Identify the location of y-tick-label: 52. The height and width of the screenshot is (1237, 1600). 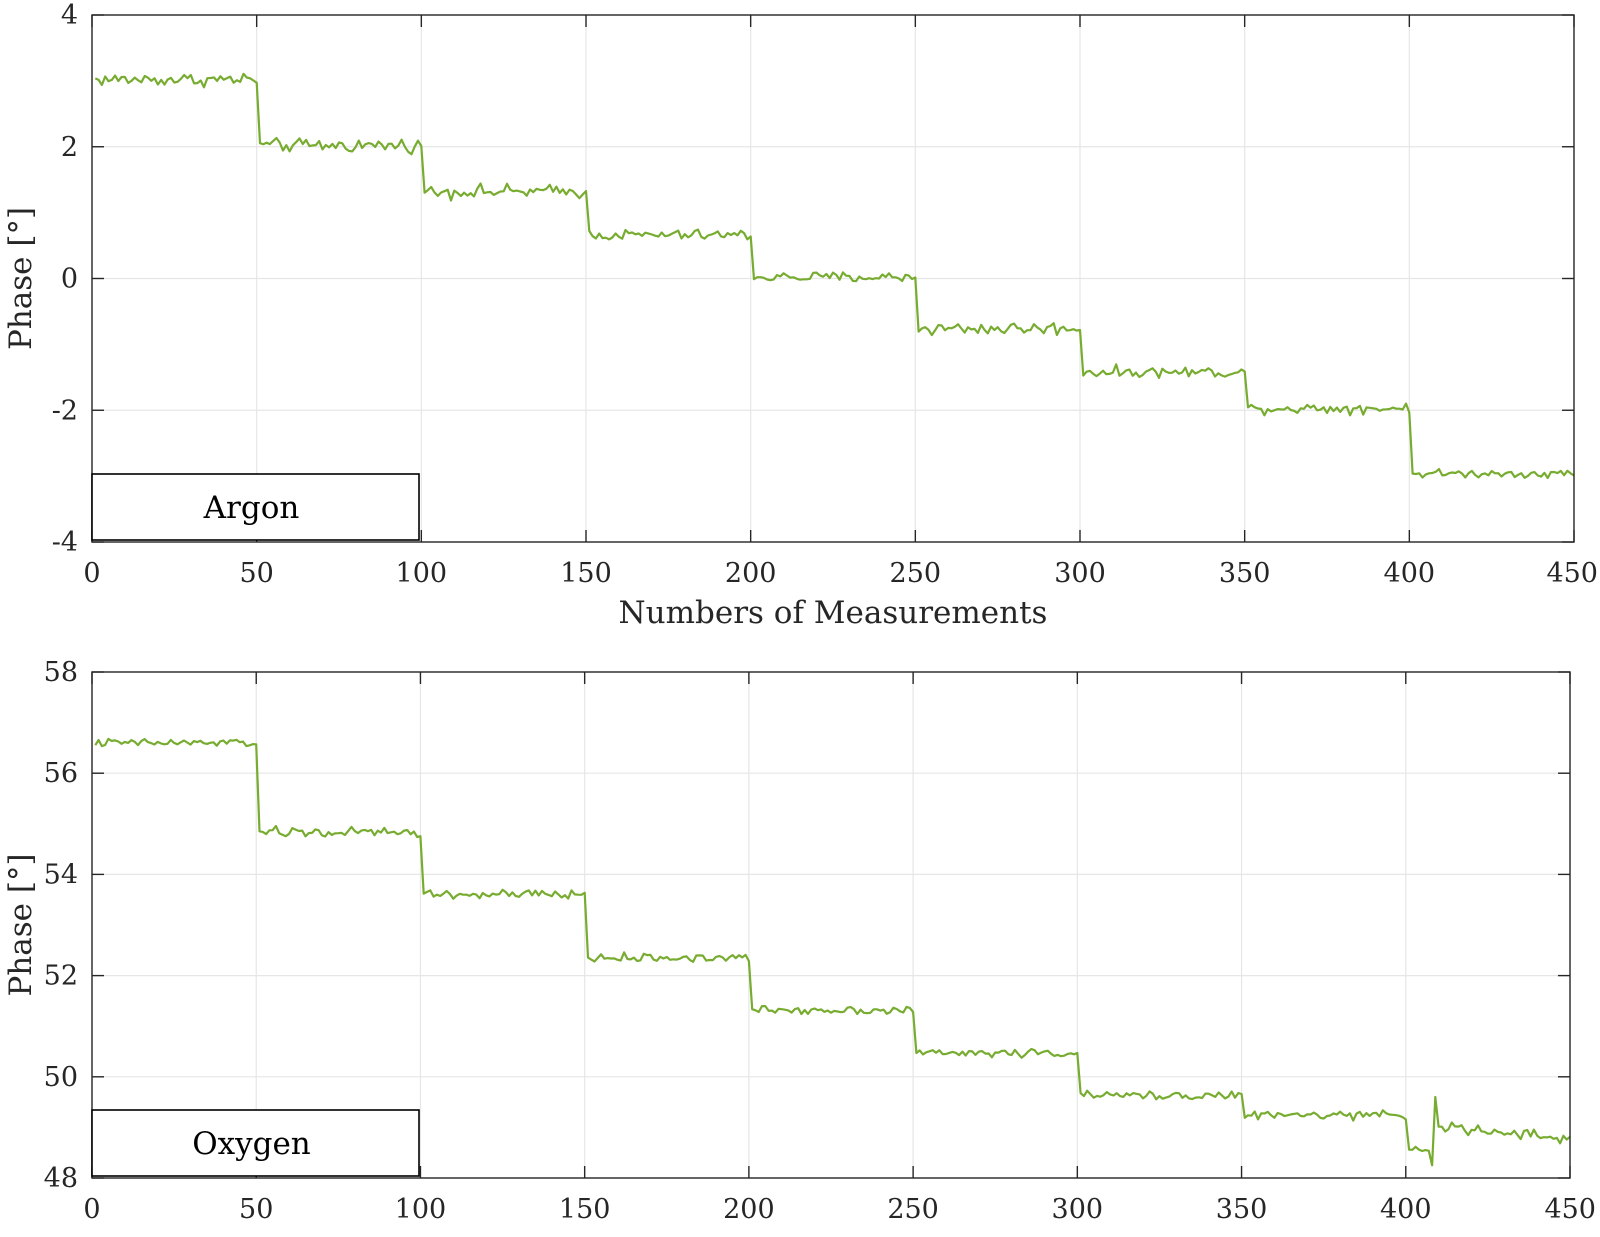
(61, 976).